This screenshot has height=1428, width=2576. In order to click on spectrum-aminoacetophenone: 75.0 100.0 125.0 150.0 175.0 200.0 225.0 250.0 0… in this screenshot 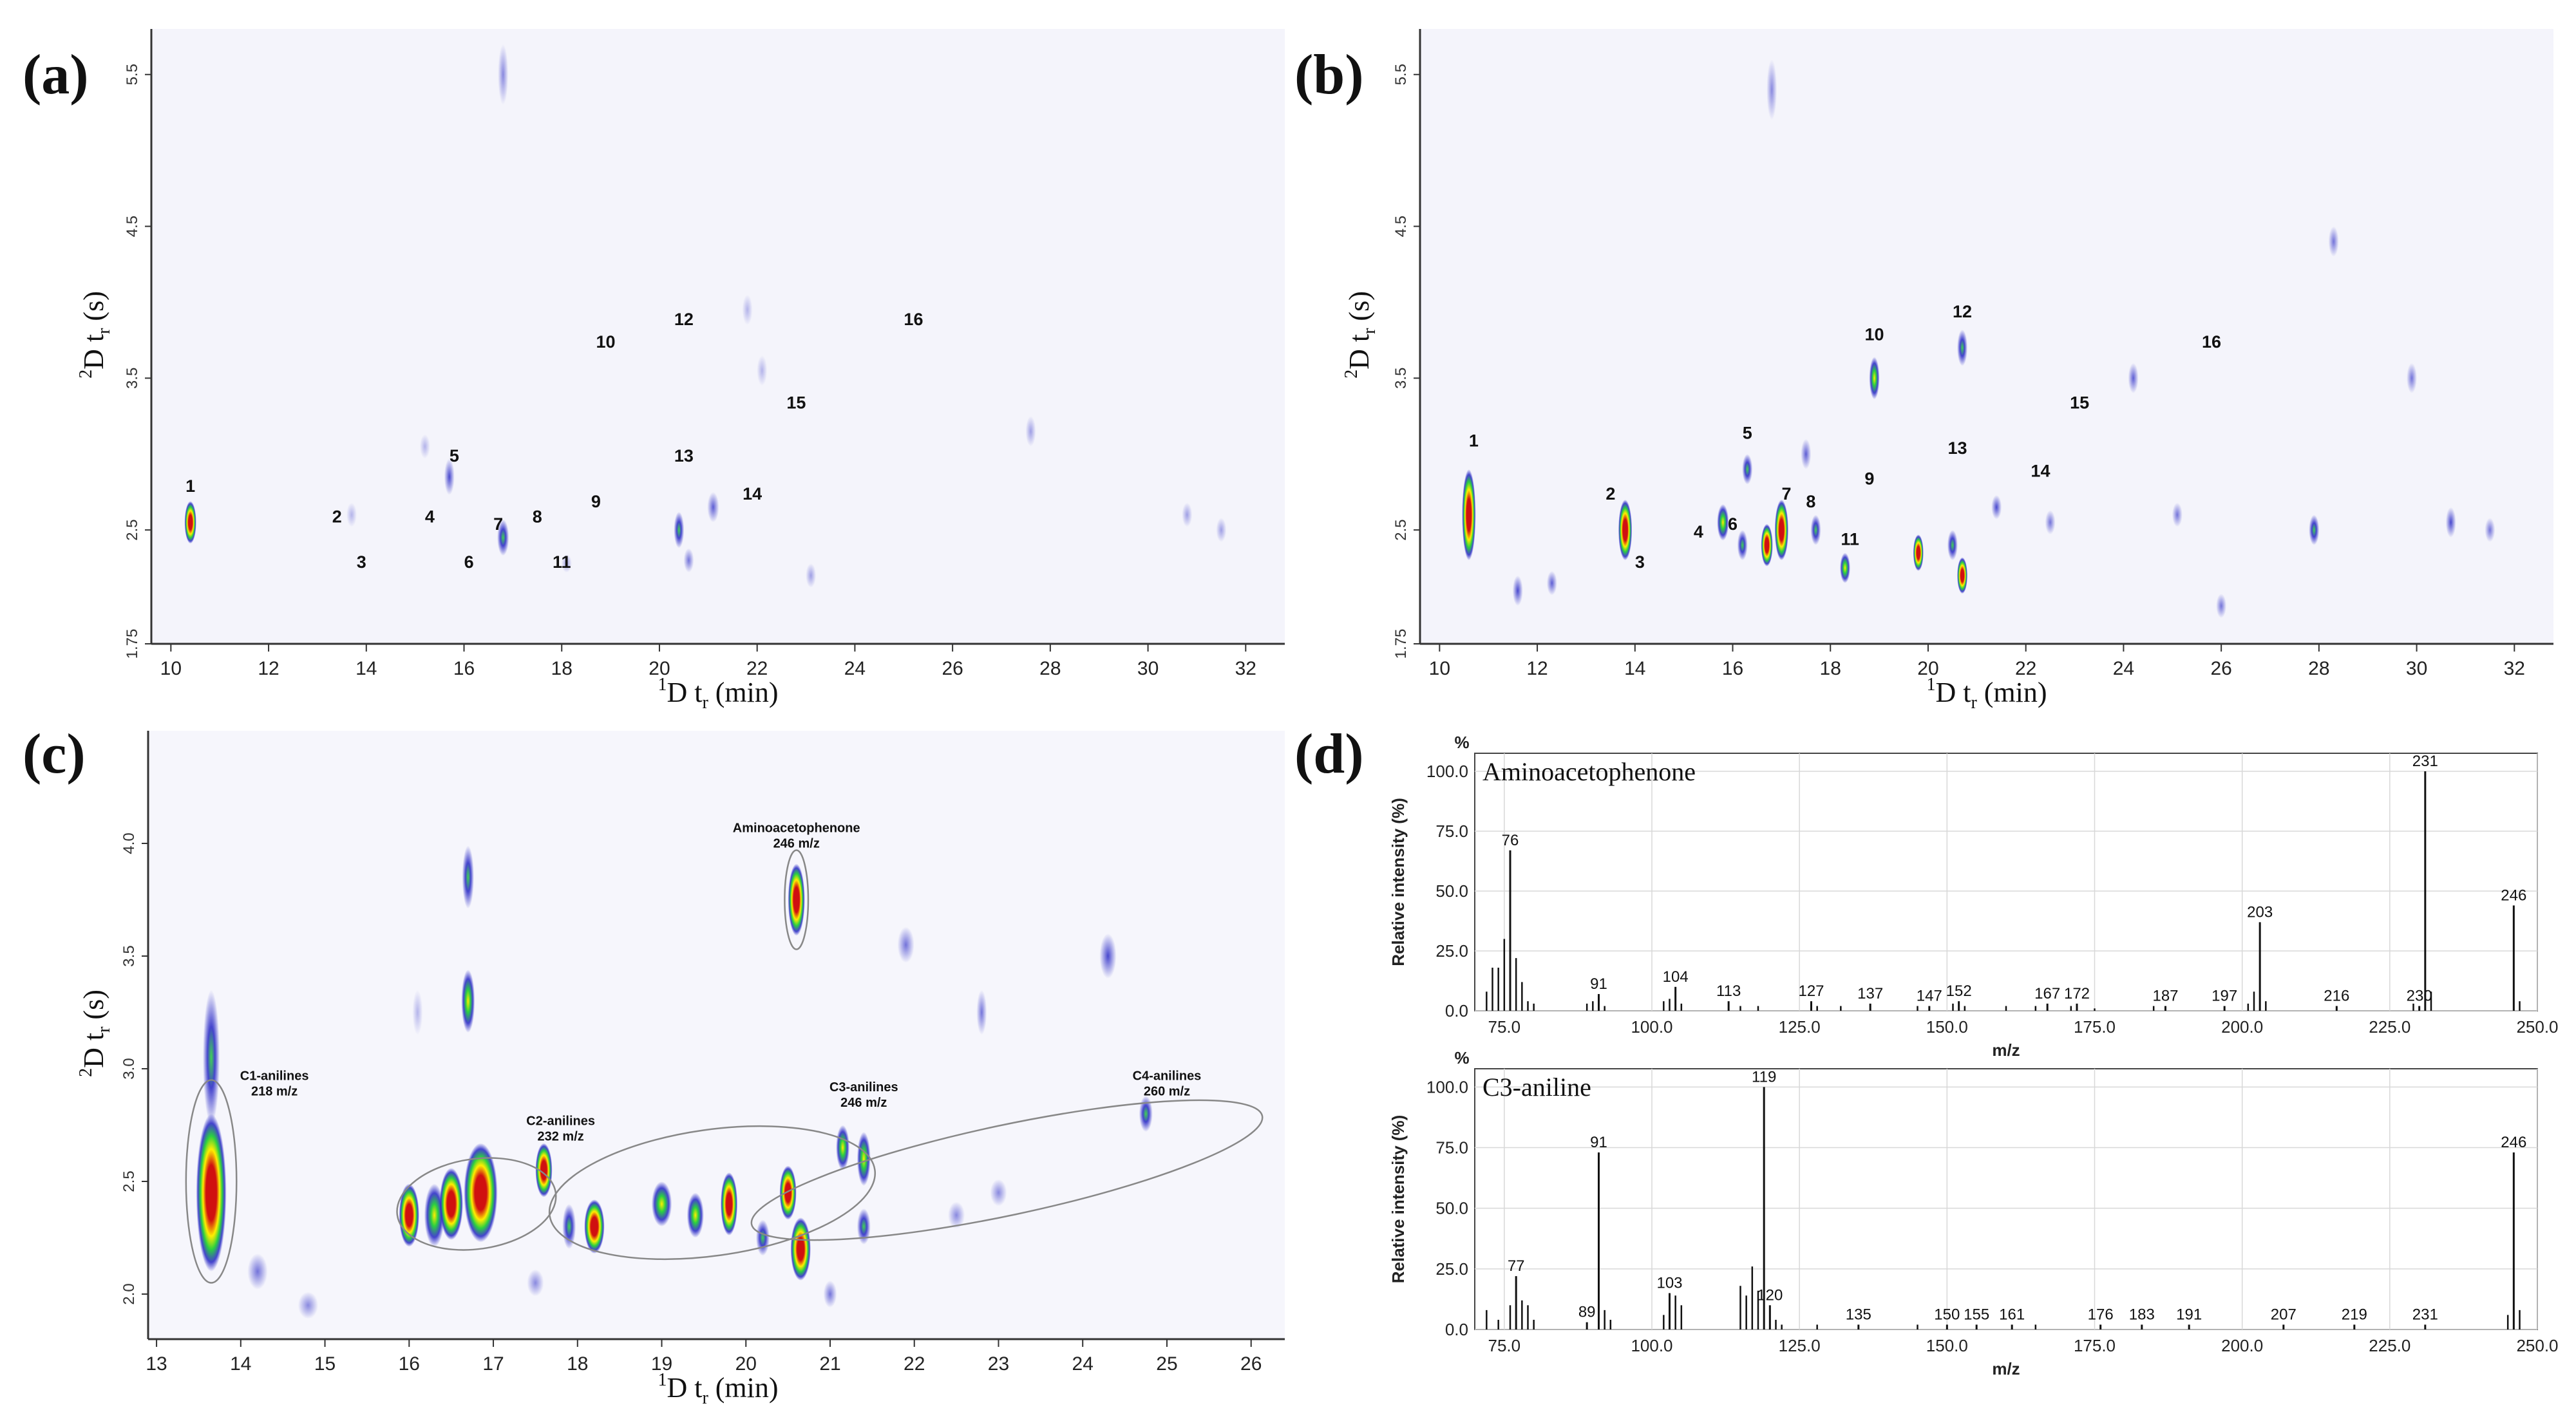, I will do `click(1973, 897)`.